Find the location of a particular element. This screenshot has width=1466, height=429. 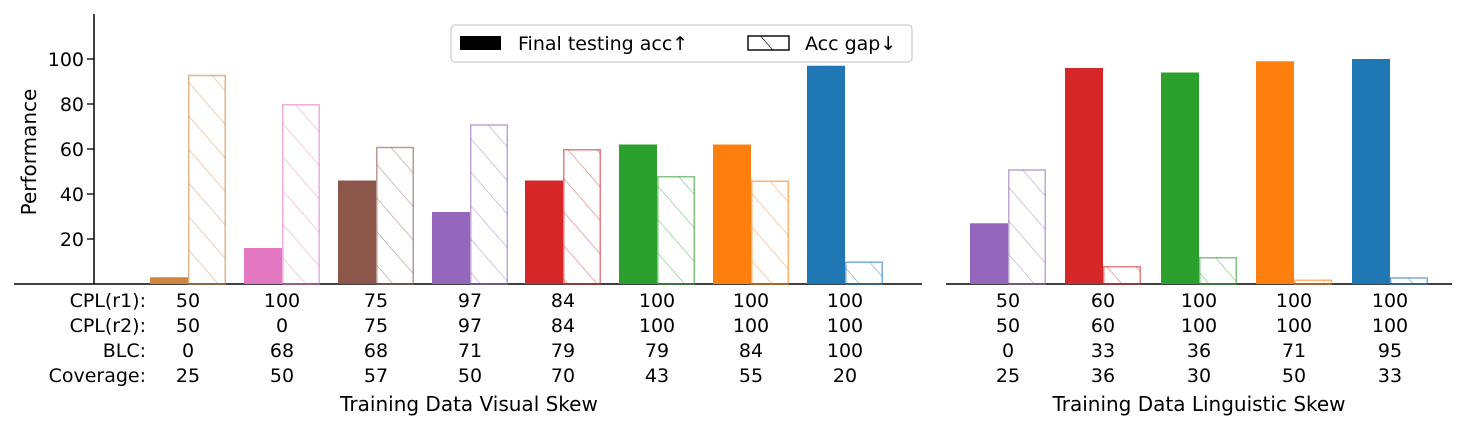

y-tick-label: 40 is located at coordinates (72, 195).